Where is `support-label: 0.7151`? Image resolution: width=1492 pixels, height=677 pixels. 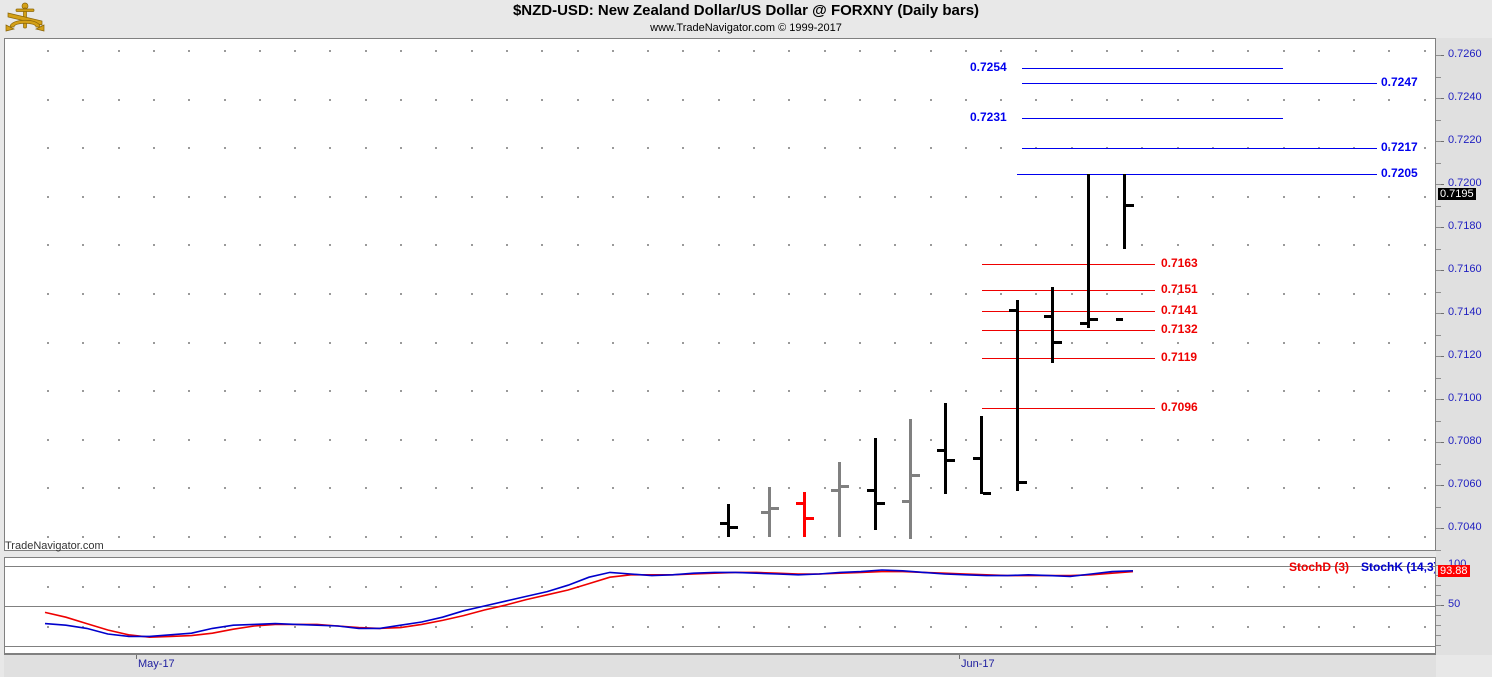
support-label: 0.7151 is located at coordinates (1179, 288).